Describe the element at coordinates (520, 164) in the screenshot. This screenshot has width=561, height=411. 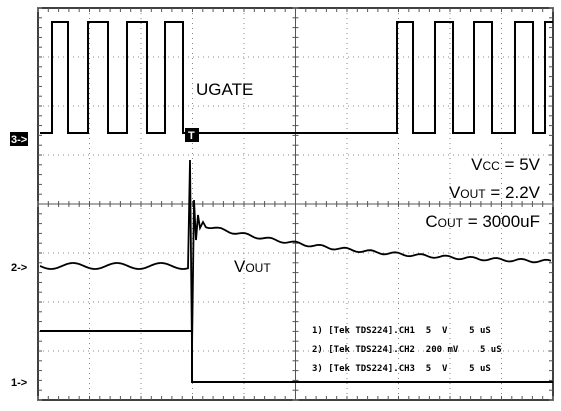
I see `t: = 5V` at that location.